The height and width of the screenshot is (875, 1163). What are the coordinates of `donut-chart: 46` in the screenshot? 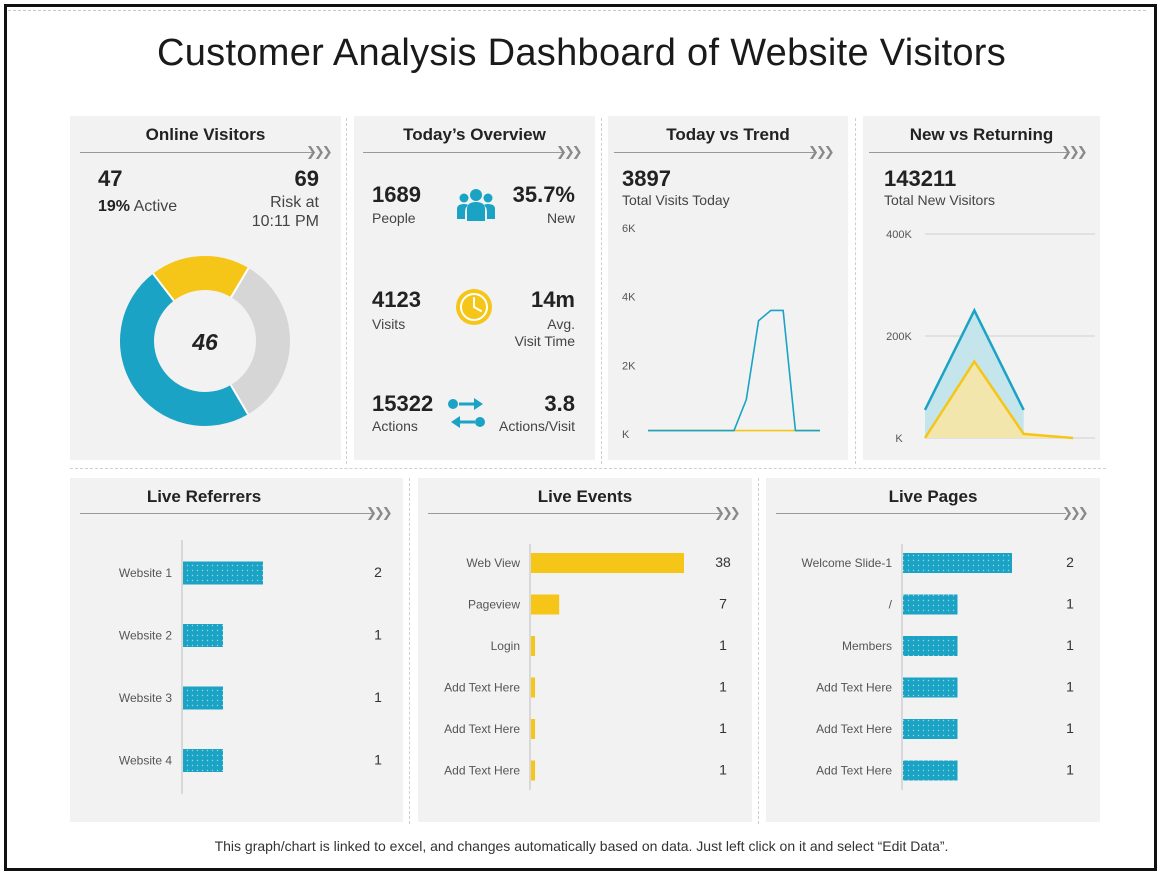 It's located at (205, 341).